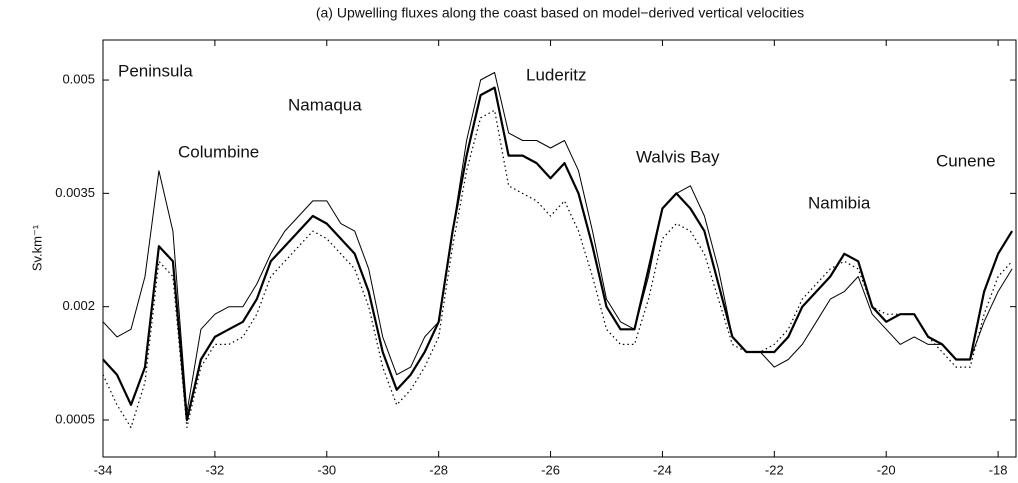  I want to click on x-tick-label: -22, so click(774, 469).